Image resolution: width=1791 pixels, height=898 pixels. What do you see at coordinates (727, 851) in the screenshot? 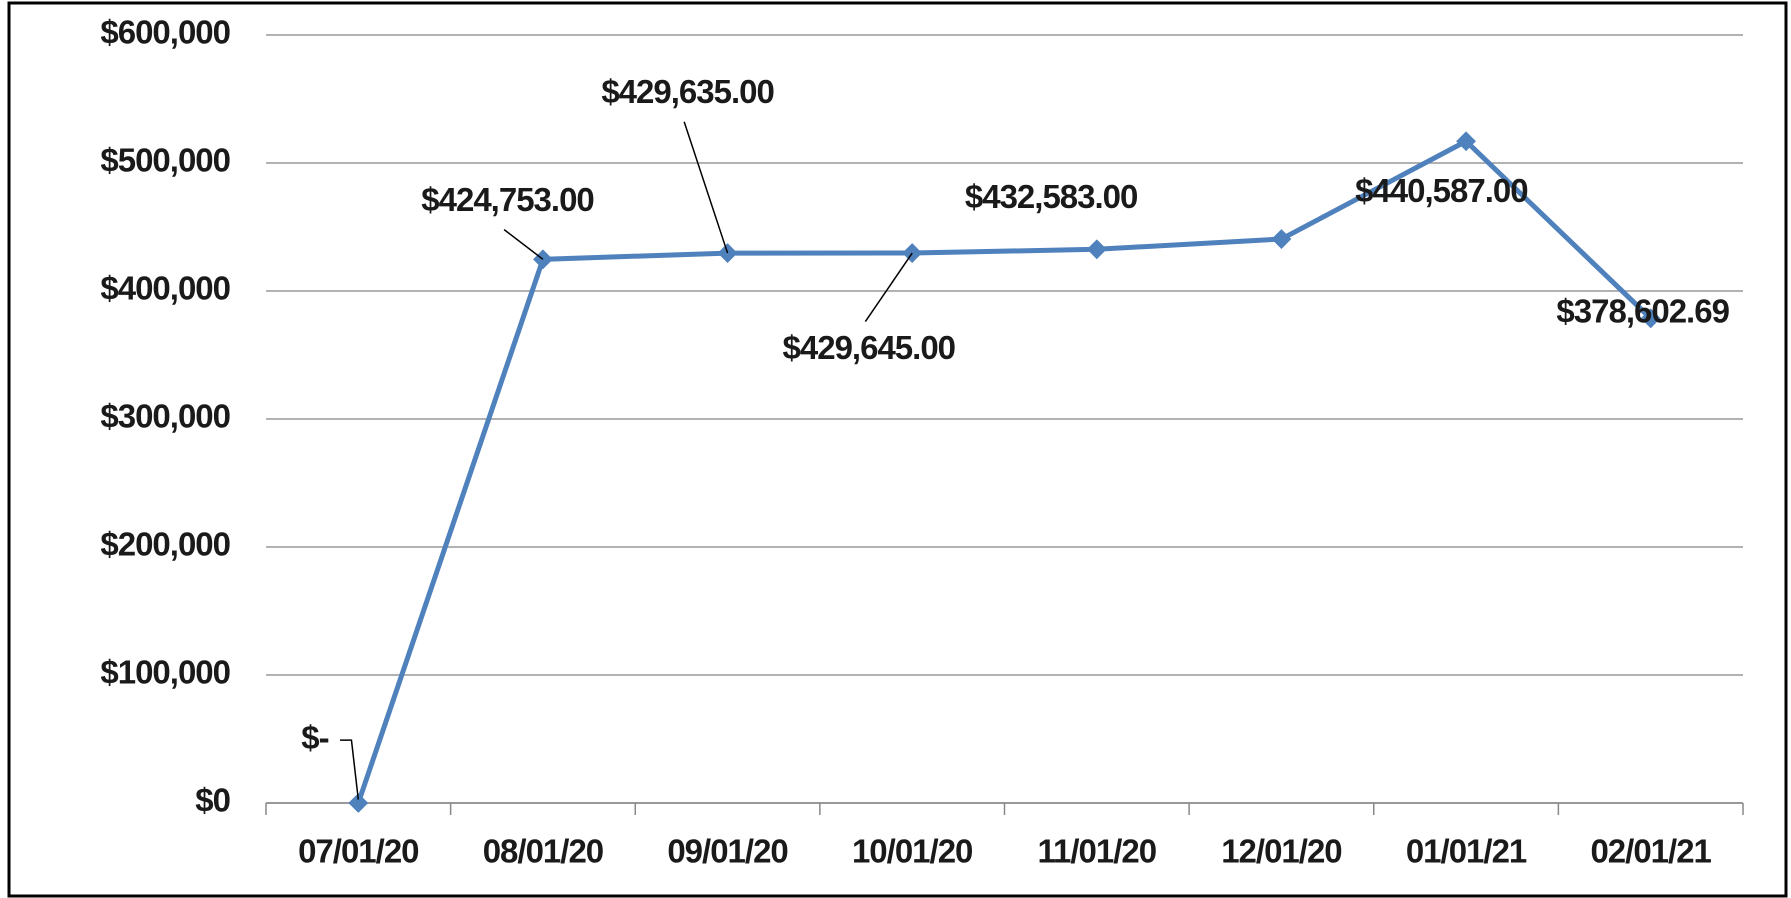
I see `x-tick-label: 09/01/20` at bounding box center [727, 851].